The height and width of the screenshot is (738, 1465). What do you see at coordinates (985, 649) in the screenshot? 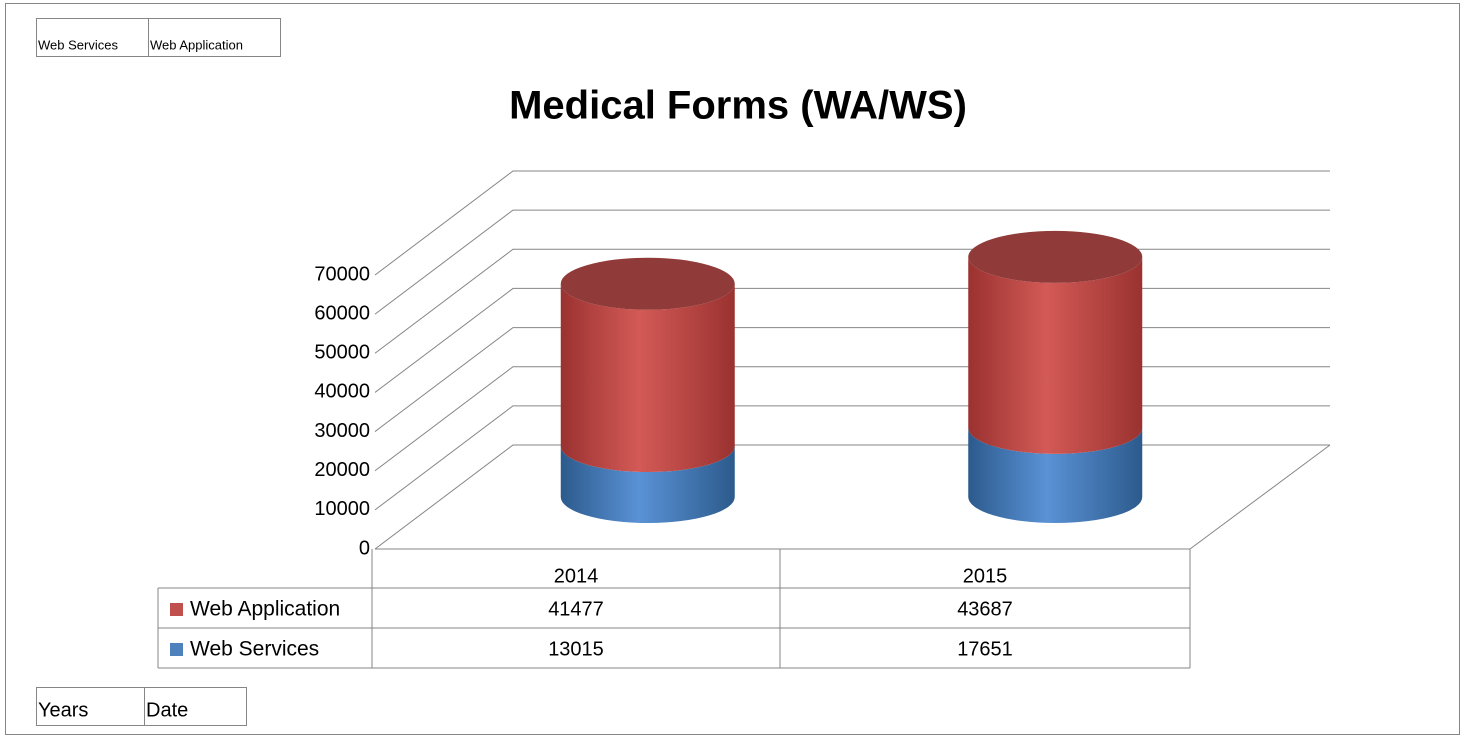
I see `table-value: 17651` at bounding box center [985, 649].